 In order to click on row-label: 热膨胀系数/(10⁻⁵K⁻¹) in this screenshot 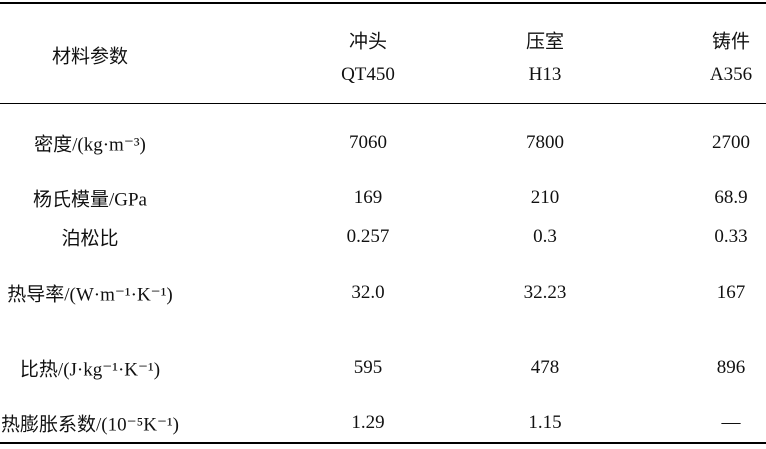, I will do `click(90, 425)`.